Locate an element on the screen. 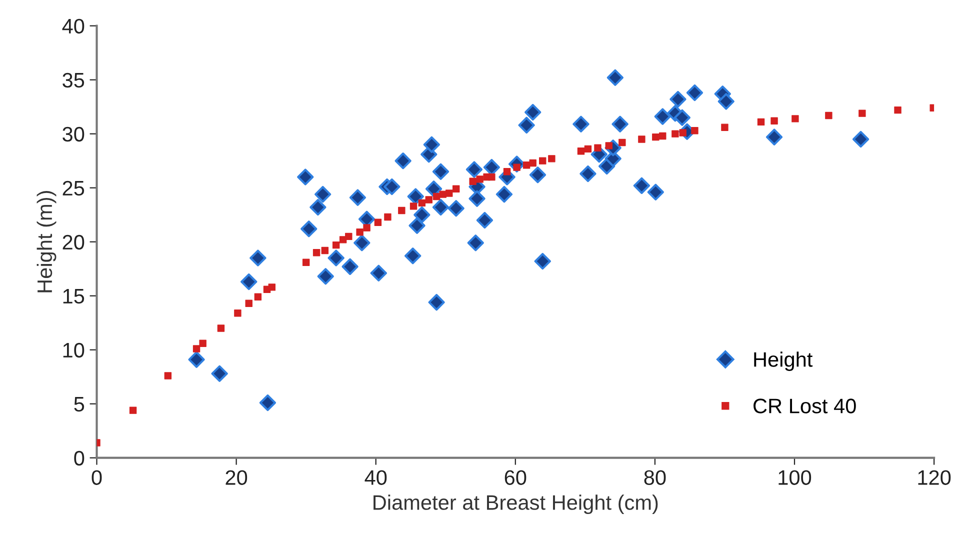 This screenshot has height=538, width=958. x-tick-label: 120 is located at coordinates (934, 477).